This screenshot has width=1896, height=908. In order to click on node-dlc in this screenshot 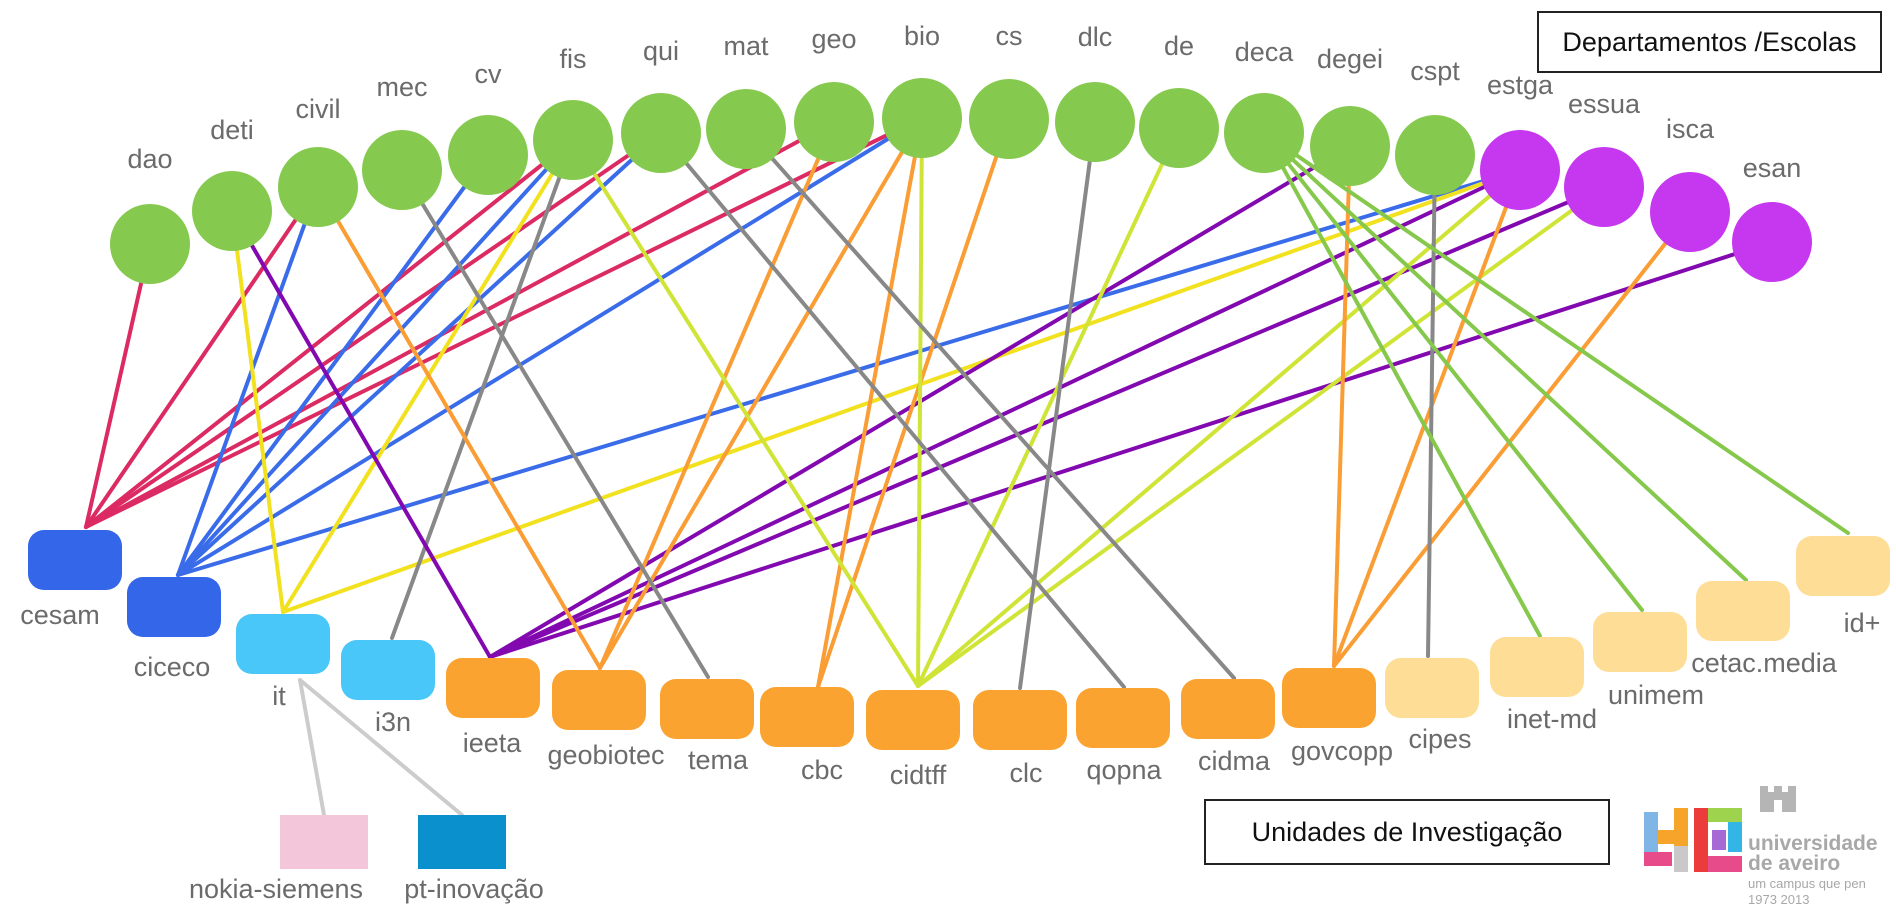, I will do `click(1095, 122)`.